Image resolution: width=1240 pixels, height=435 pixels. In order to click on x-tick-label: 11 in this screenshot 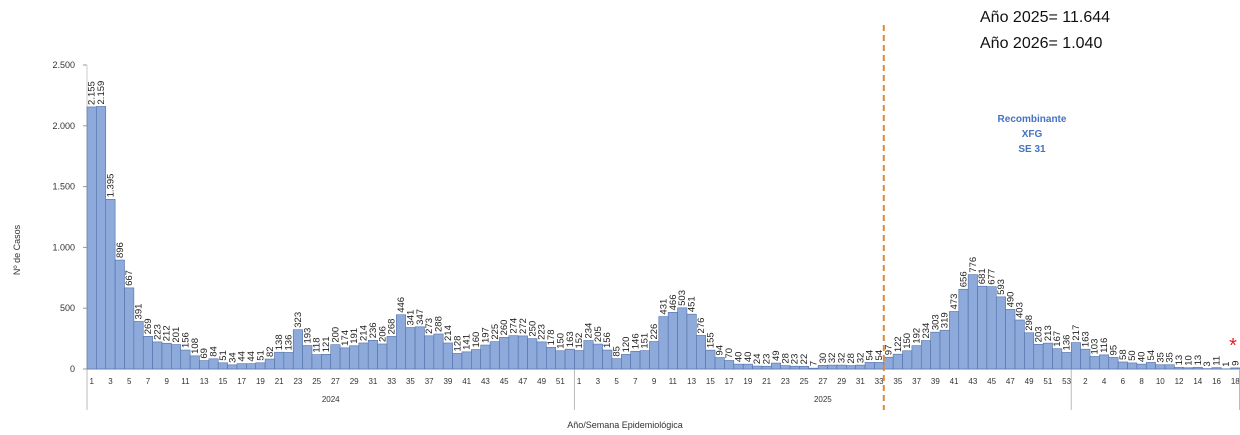, I will do `click(673, 381)`.